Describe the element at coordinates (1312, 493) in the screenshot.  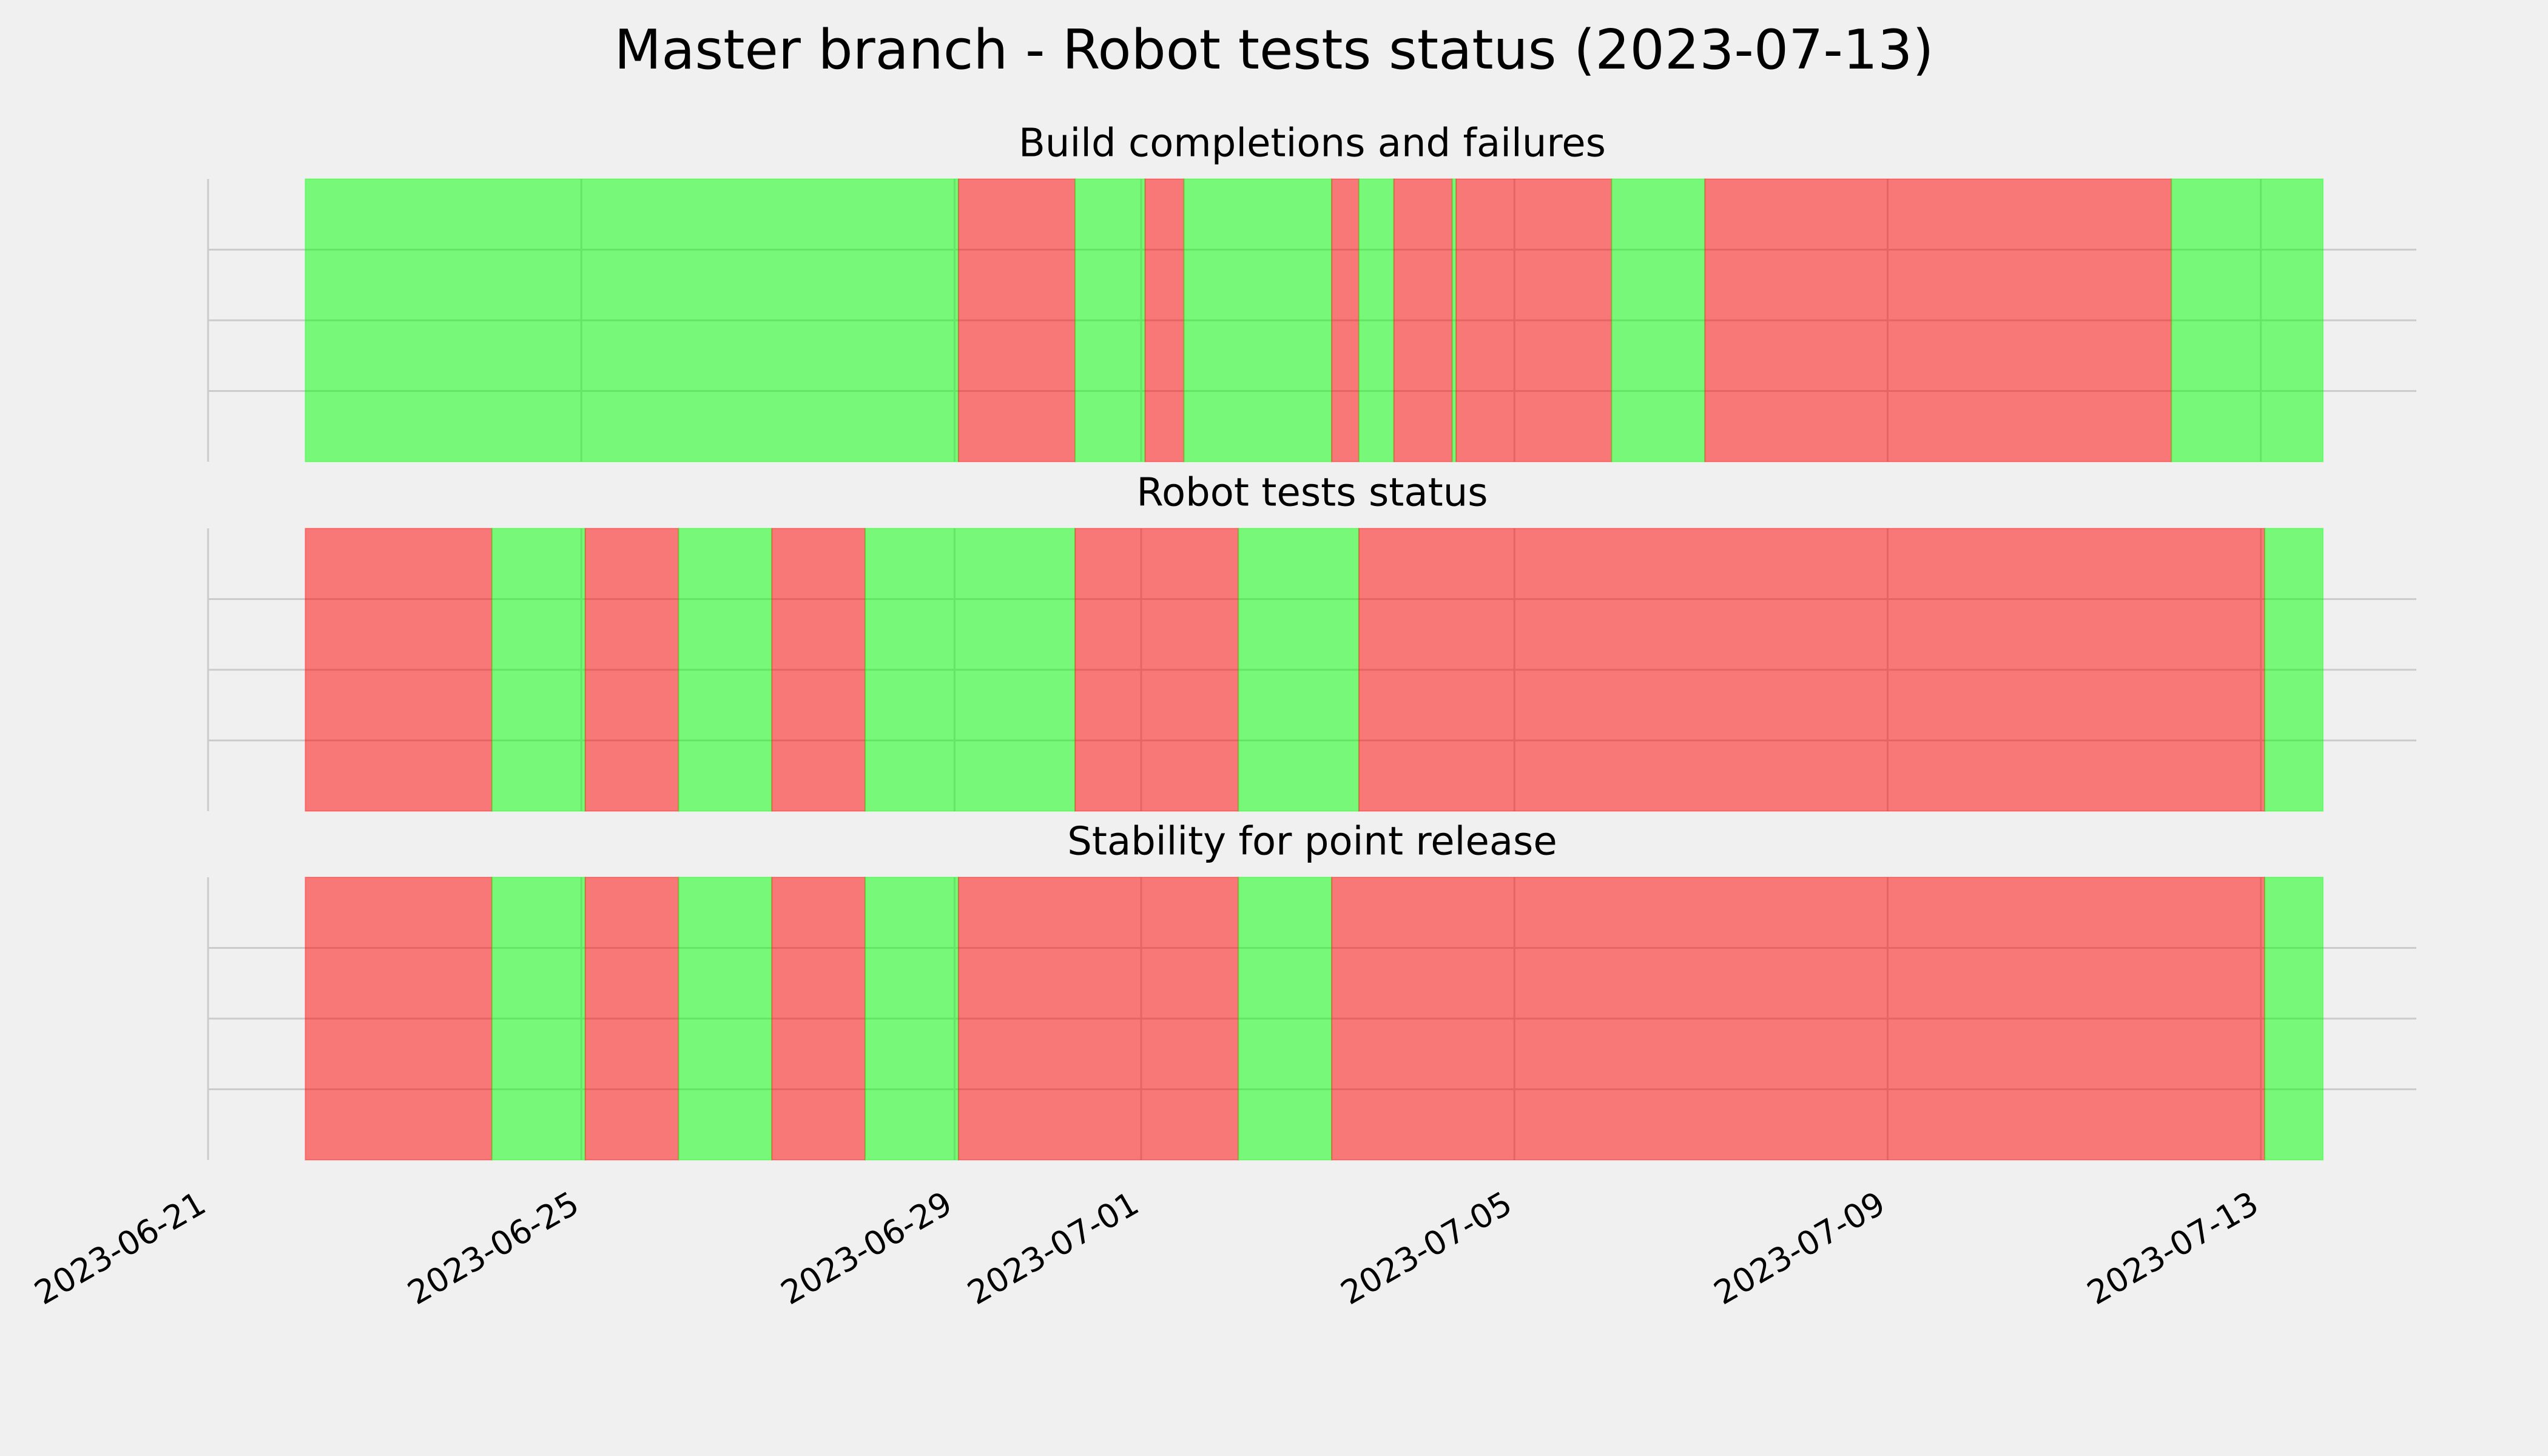
I see `panel-title: Robot tests status` at that location.